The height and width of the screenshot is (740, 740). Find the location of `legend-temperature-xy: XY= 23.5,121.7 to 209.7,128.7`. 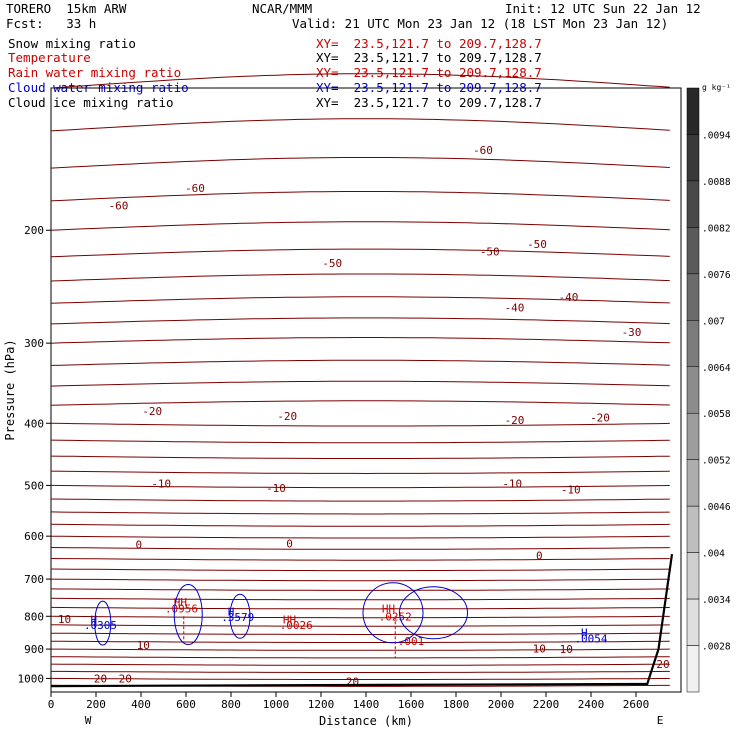

legend-temperature-xy: XY= 23.5,121.7 to 209.7,128.7 is located at coordinates (429, 57).